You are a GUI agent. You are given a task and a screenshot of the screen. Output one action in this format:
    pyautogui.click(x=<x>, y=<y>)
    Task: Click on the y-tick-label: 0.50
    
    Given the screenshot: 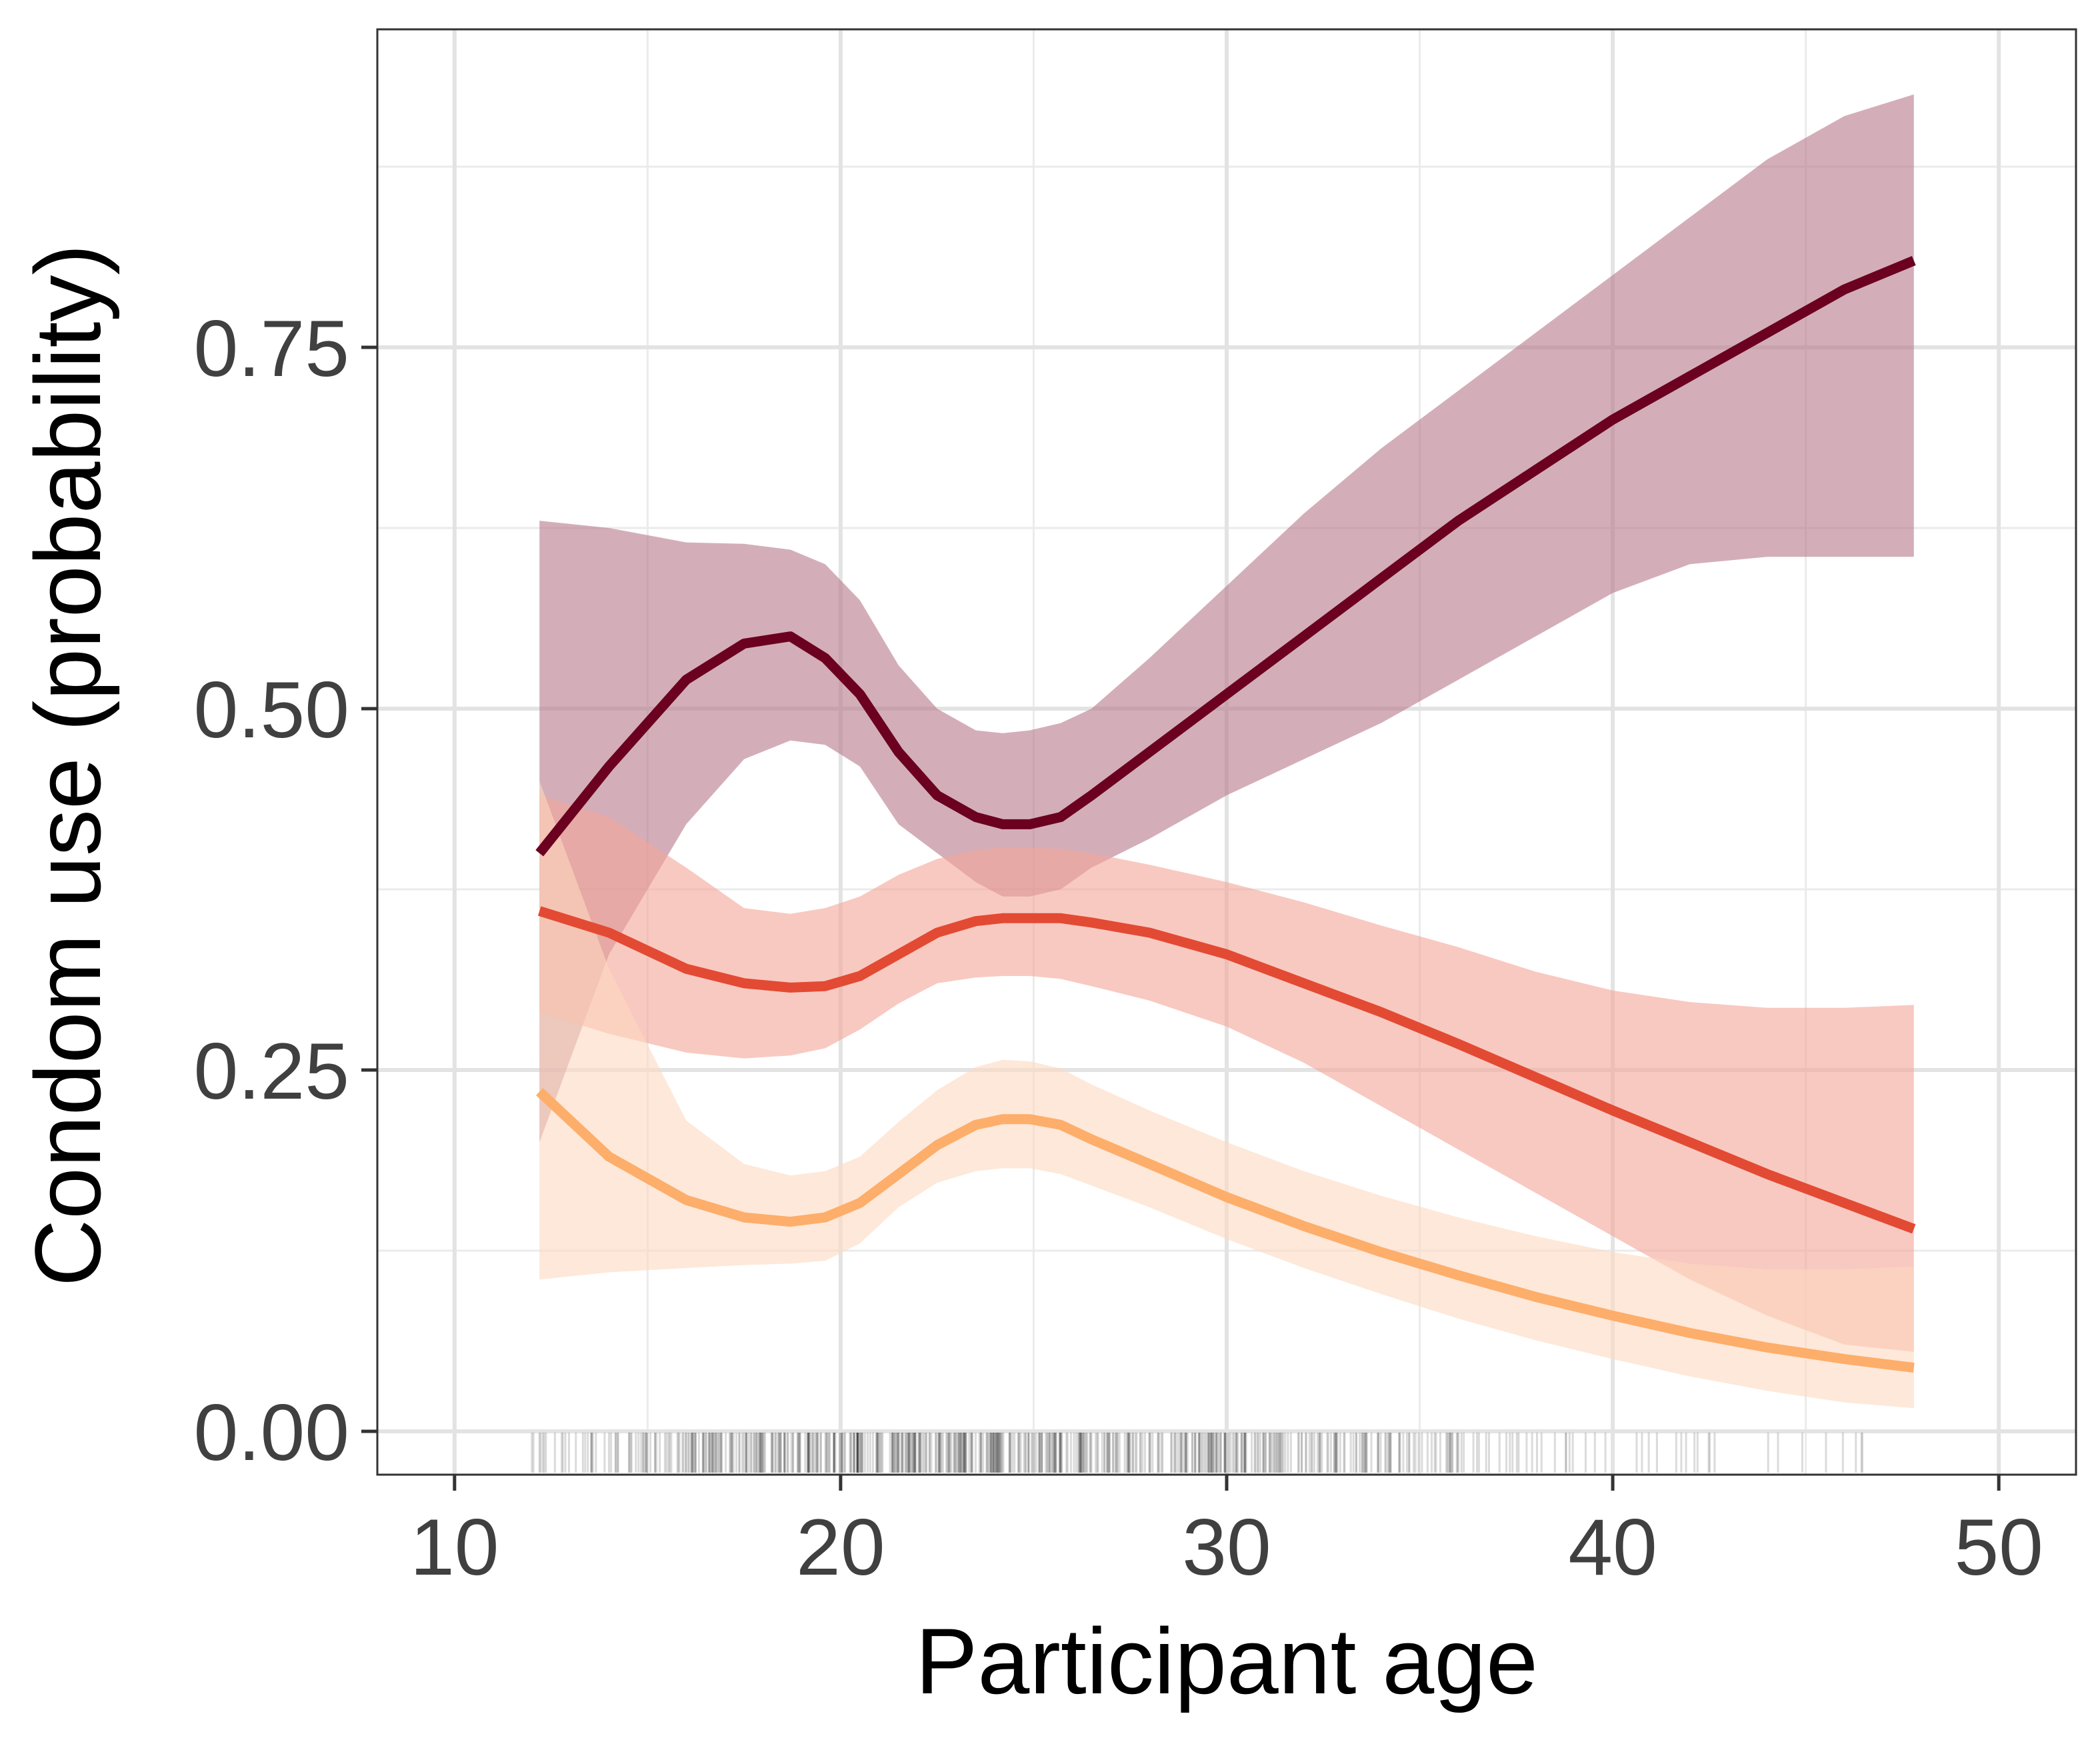 What is the action you would take?
    pyautogui.click(x=271, y=710)
    